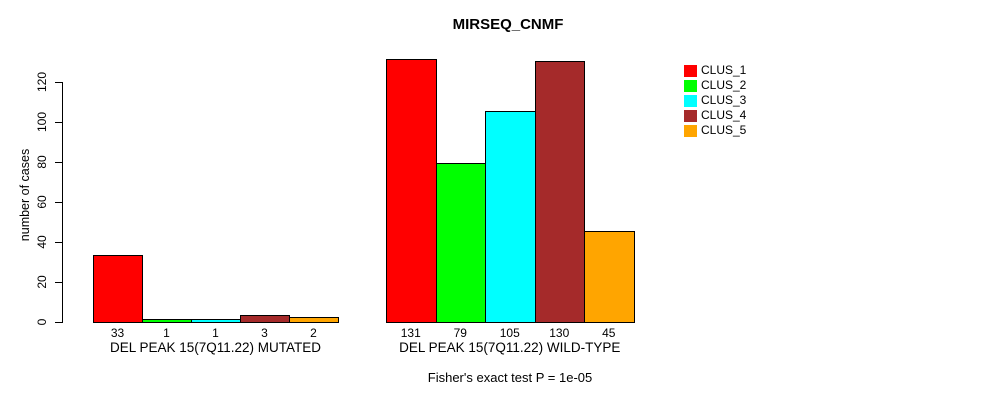  What do you see at coordinates (510, 377) in the screenshot?
I see `fisher-test-annotation: Fisher's exact test P = 1e-05` at bounding box center [510, 377].